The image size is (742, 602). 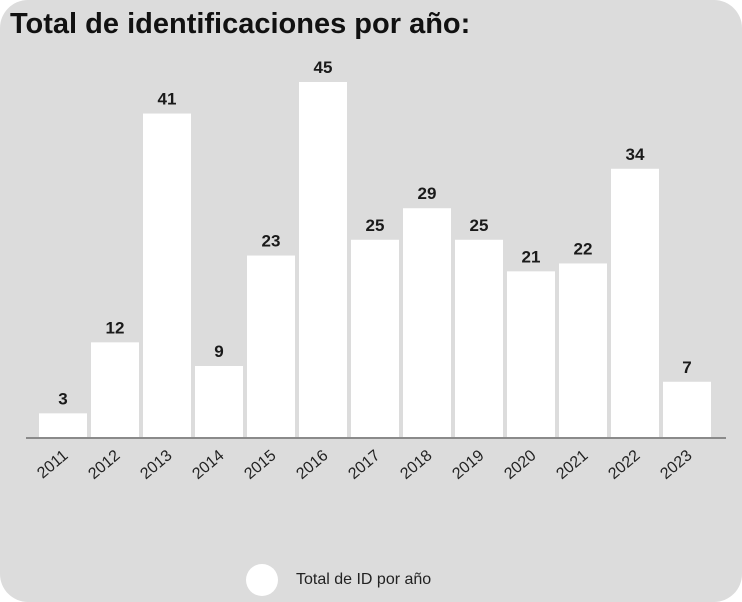 What do you see at coordinates (271, 241) in the screenshot?
I see `data-label-2015: 23` at bounding box center [271, 241].